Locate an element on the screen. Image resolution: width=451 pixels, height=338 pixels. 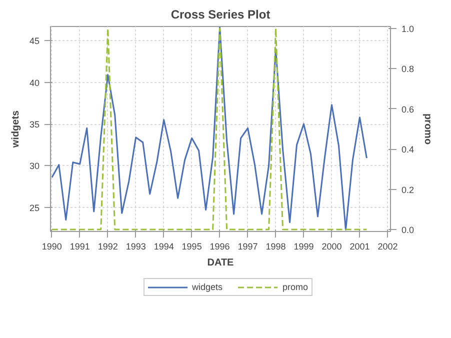
x-tick-label: 2001 is located at coordinates (360, 247).